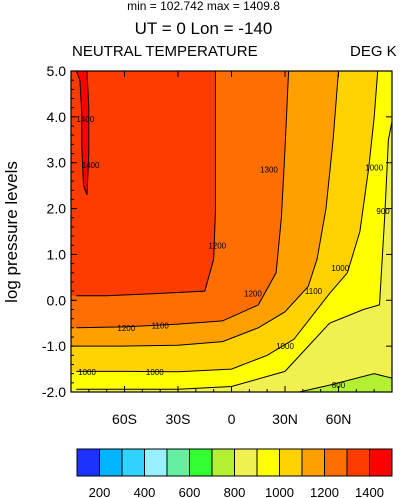 The width and height of the screenshot is (407, 498). Describe the element at coordinates (232, 419) in the screenshot. I see `x-tick-label: 0` at that location.